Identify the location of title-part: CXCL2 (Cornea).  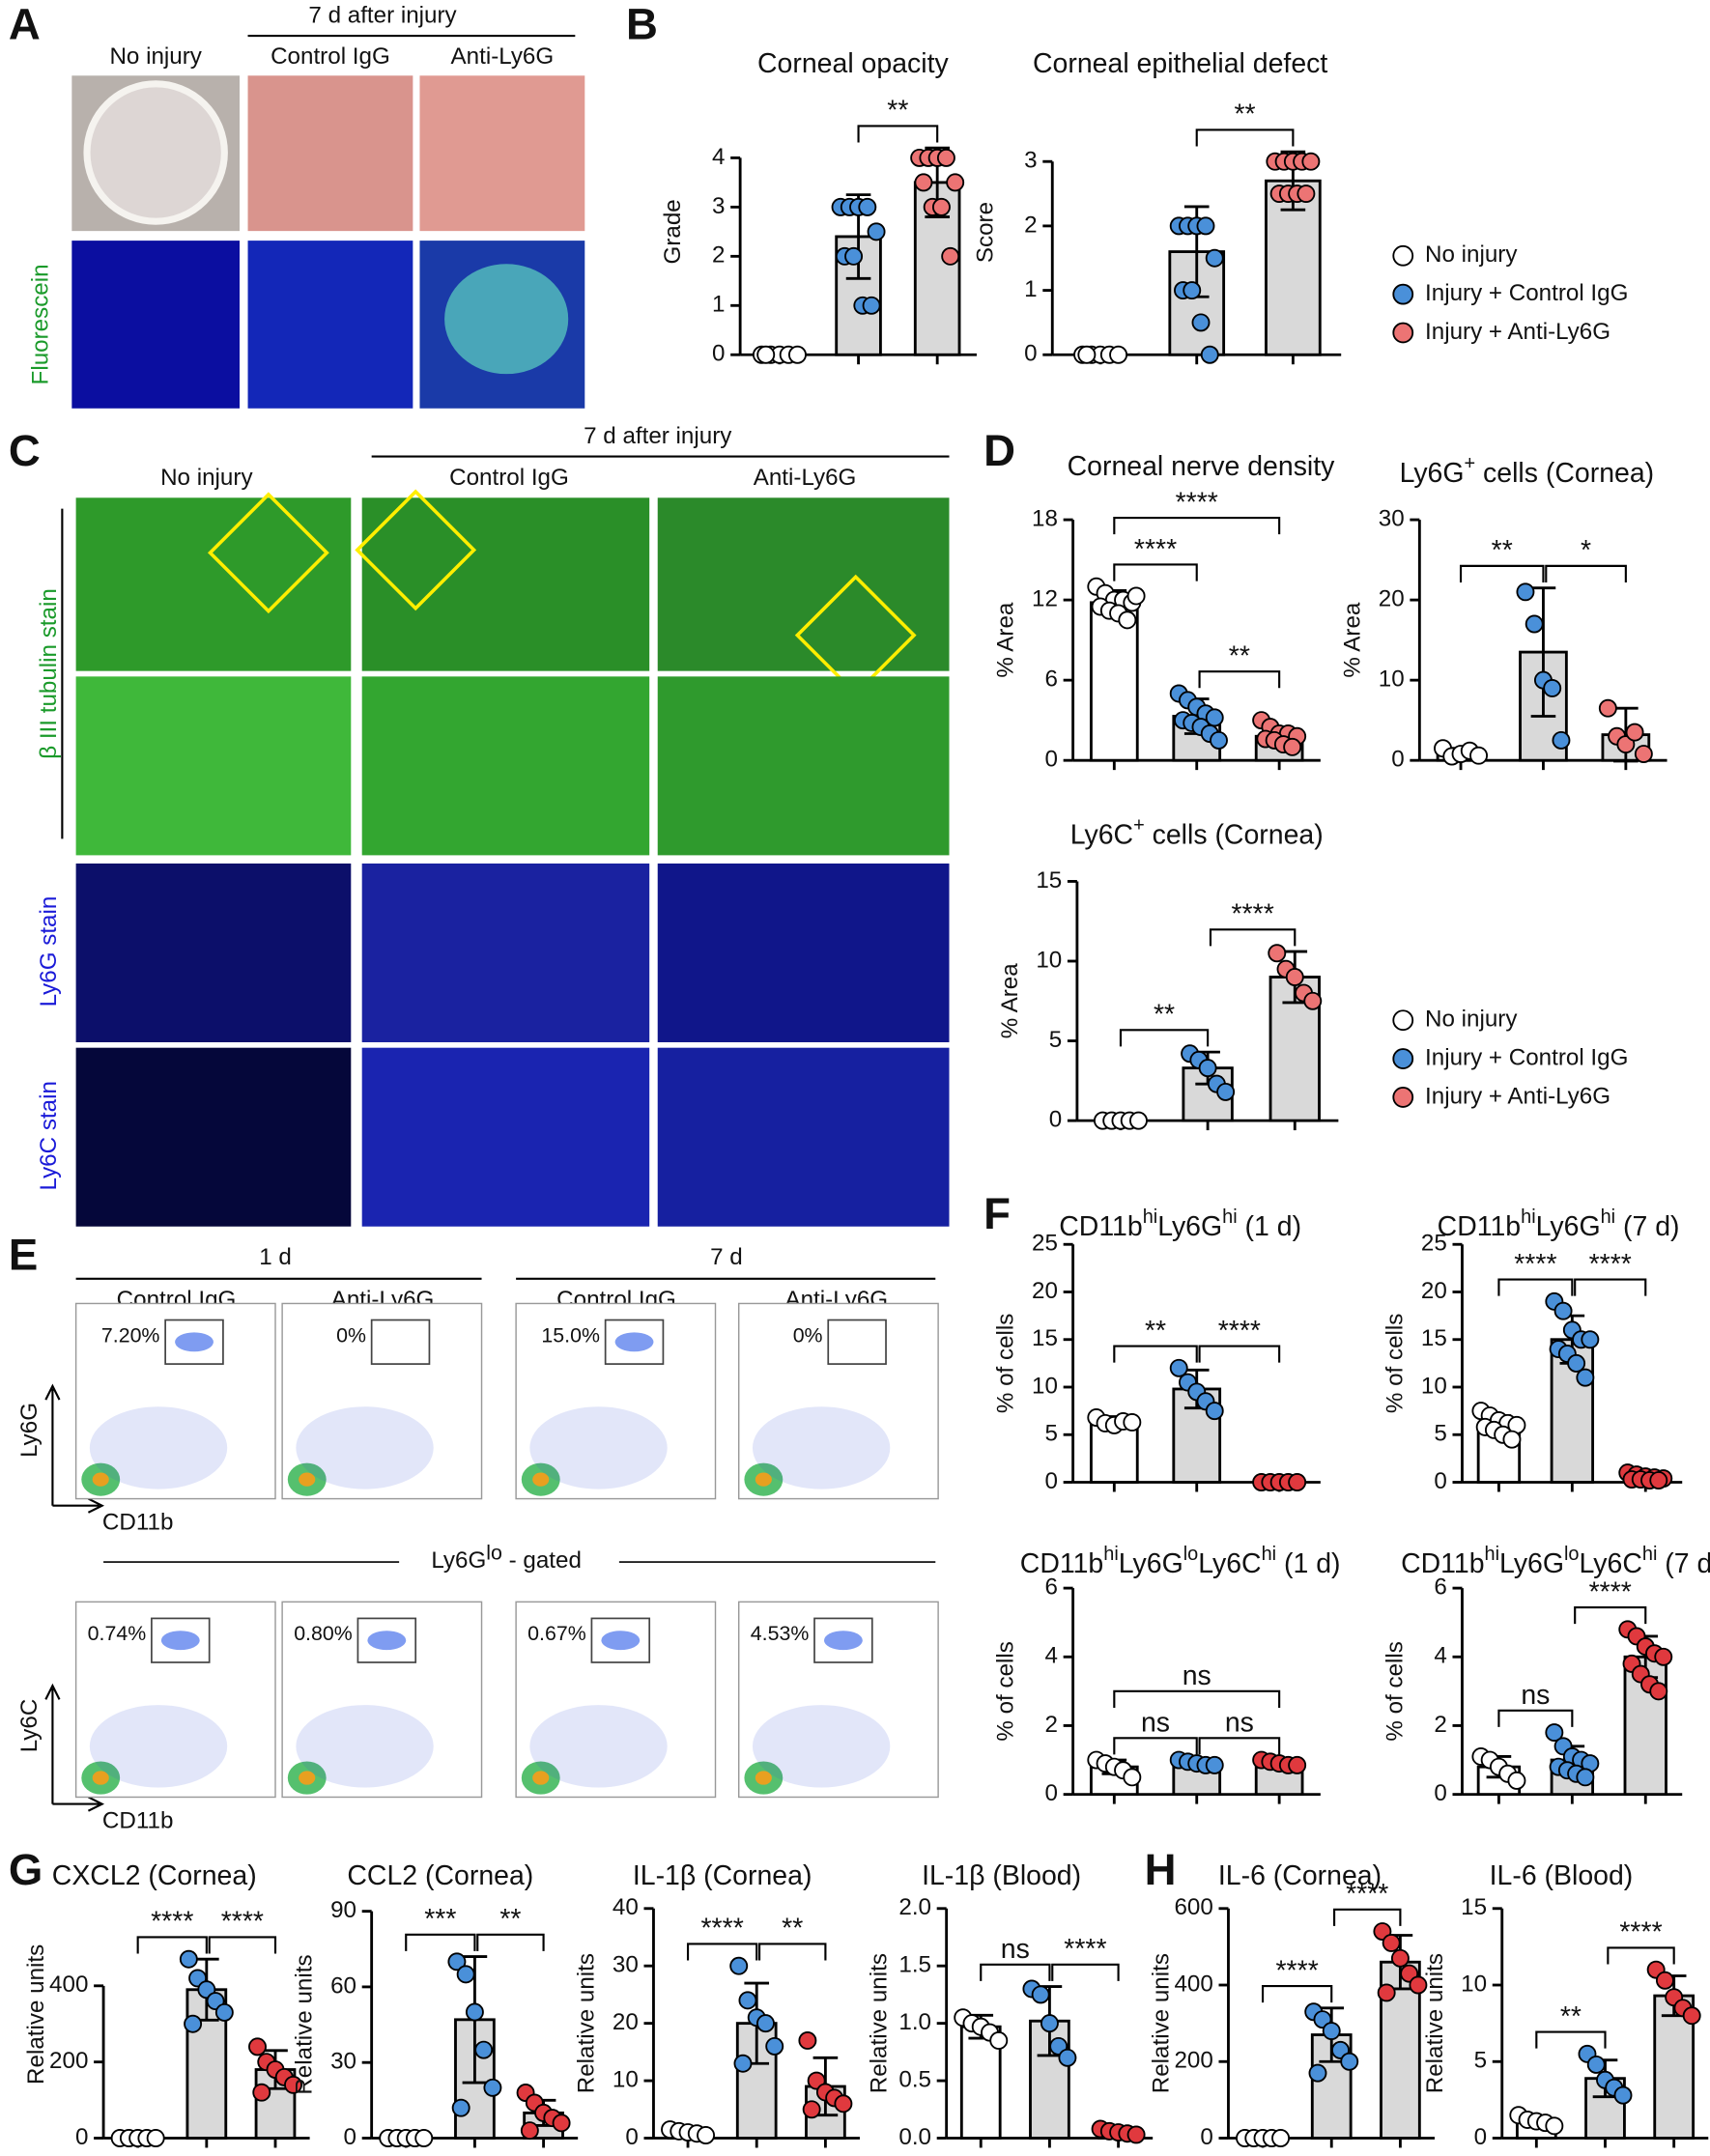
(154, 1875).